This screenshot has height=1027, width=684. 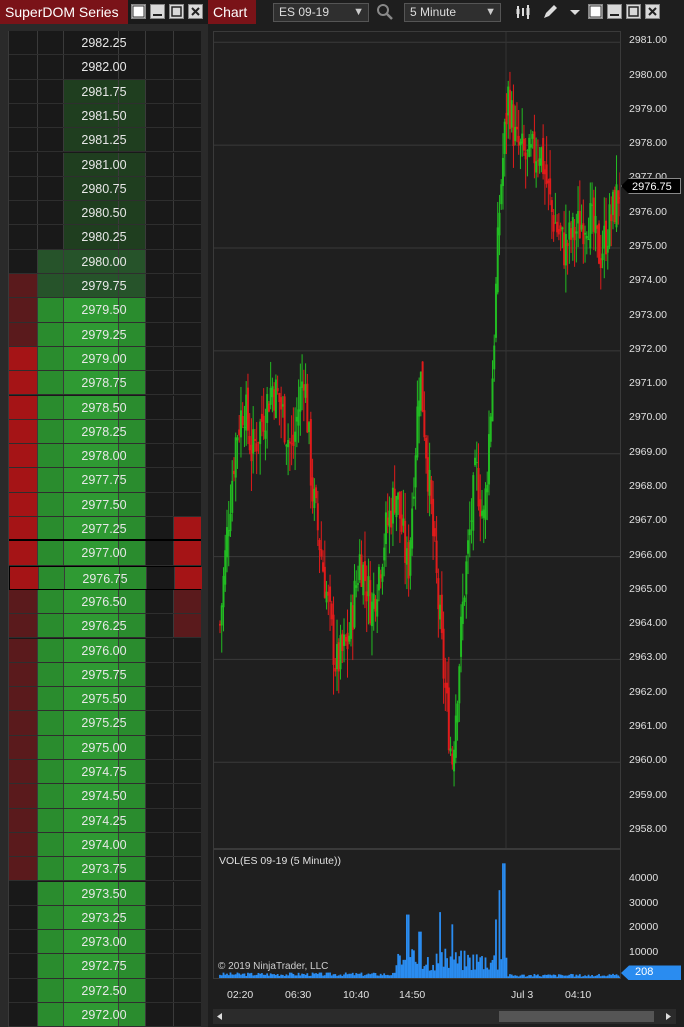 What do you see at coordinates (105, 164) in the screenshot?
I see `ladder-row: 2981.00` at bounding box center [105, 164].